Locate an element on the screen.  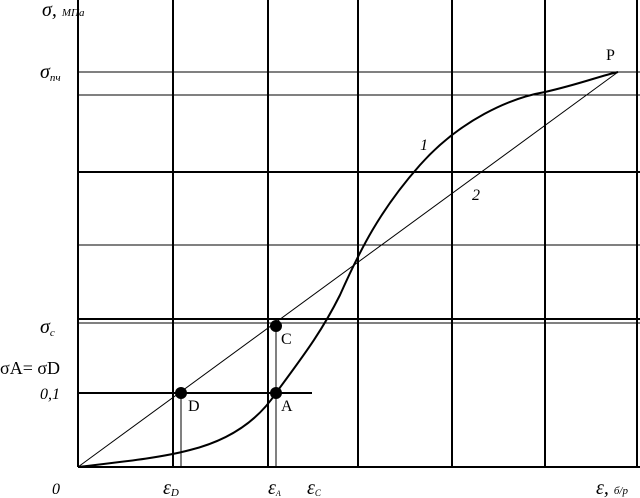
x-label: εA is located at coordinates (274, 487).